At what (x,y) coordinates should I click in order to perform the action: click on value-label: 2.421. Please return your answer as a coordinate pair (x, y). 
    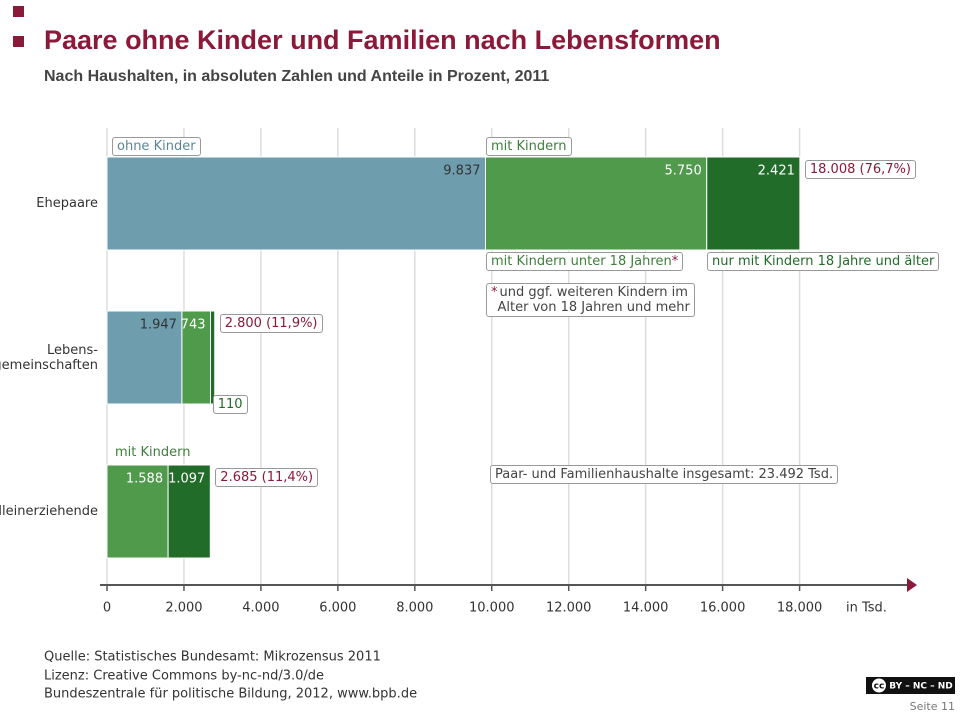
    Looking at the image, I should click on (776, 171).